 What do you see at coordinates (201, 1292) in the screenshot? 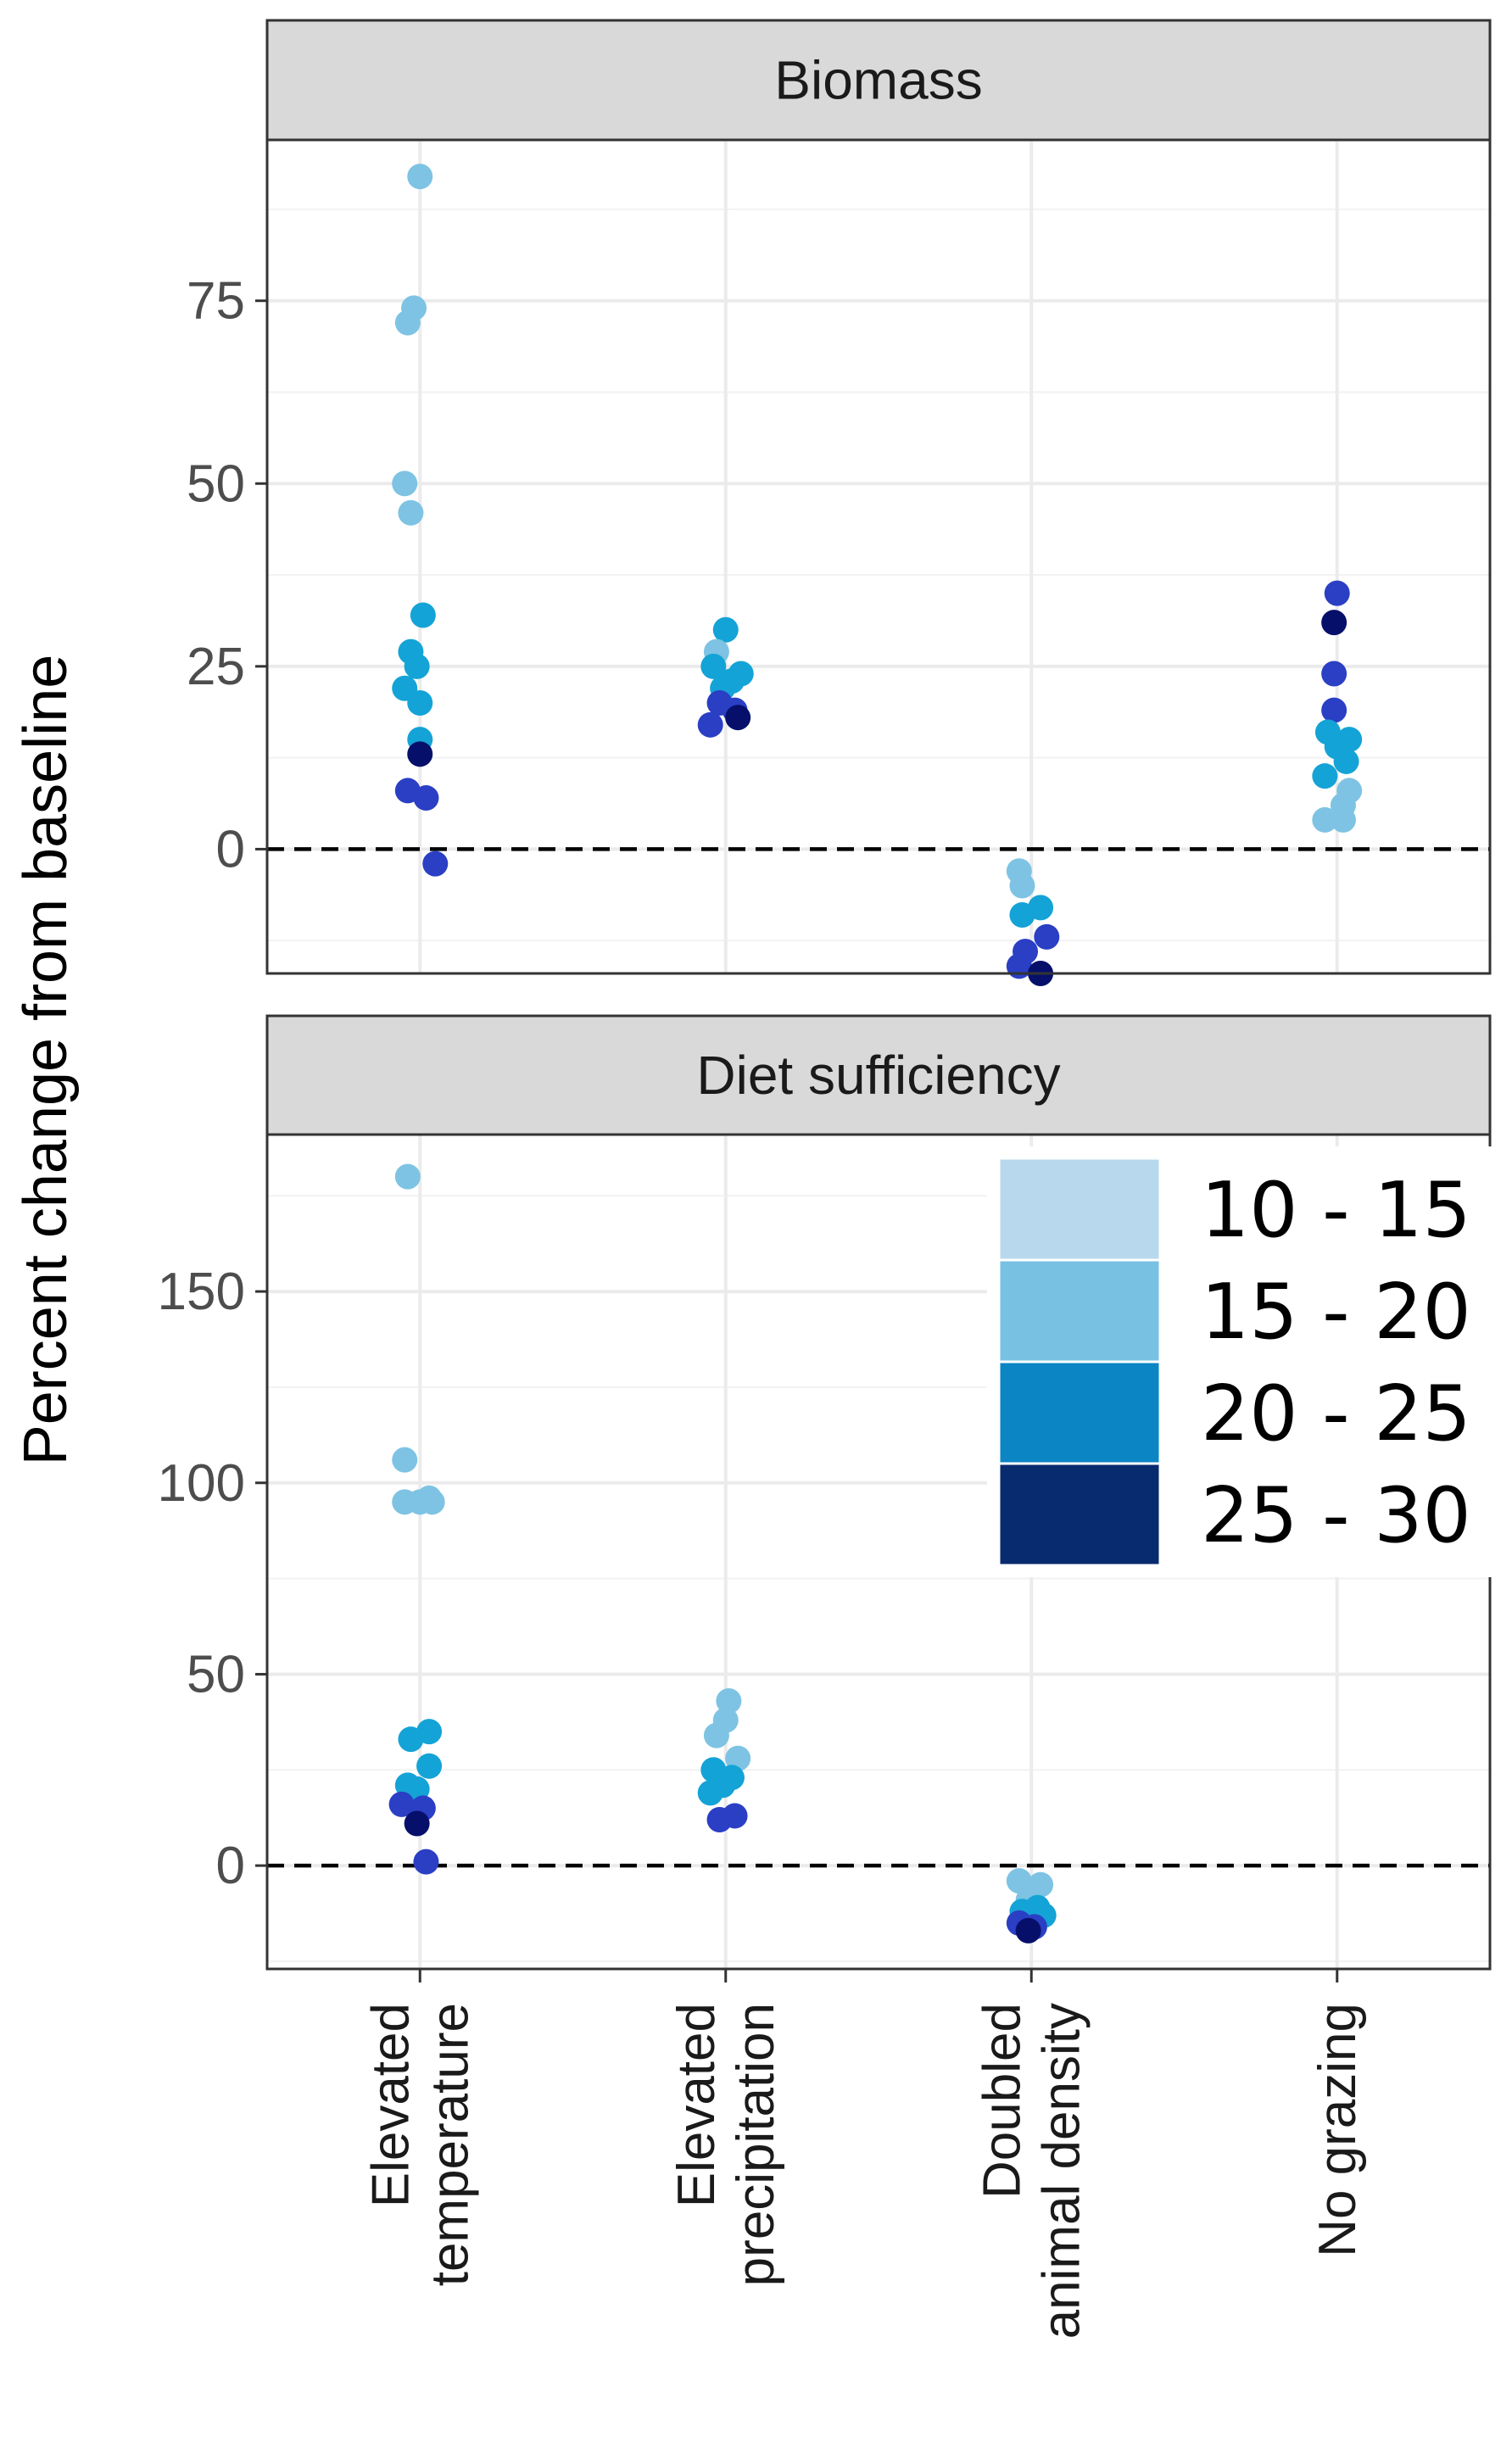
I see `y-tick-label: 150` at bounding box center [201, 1292].